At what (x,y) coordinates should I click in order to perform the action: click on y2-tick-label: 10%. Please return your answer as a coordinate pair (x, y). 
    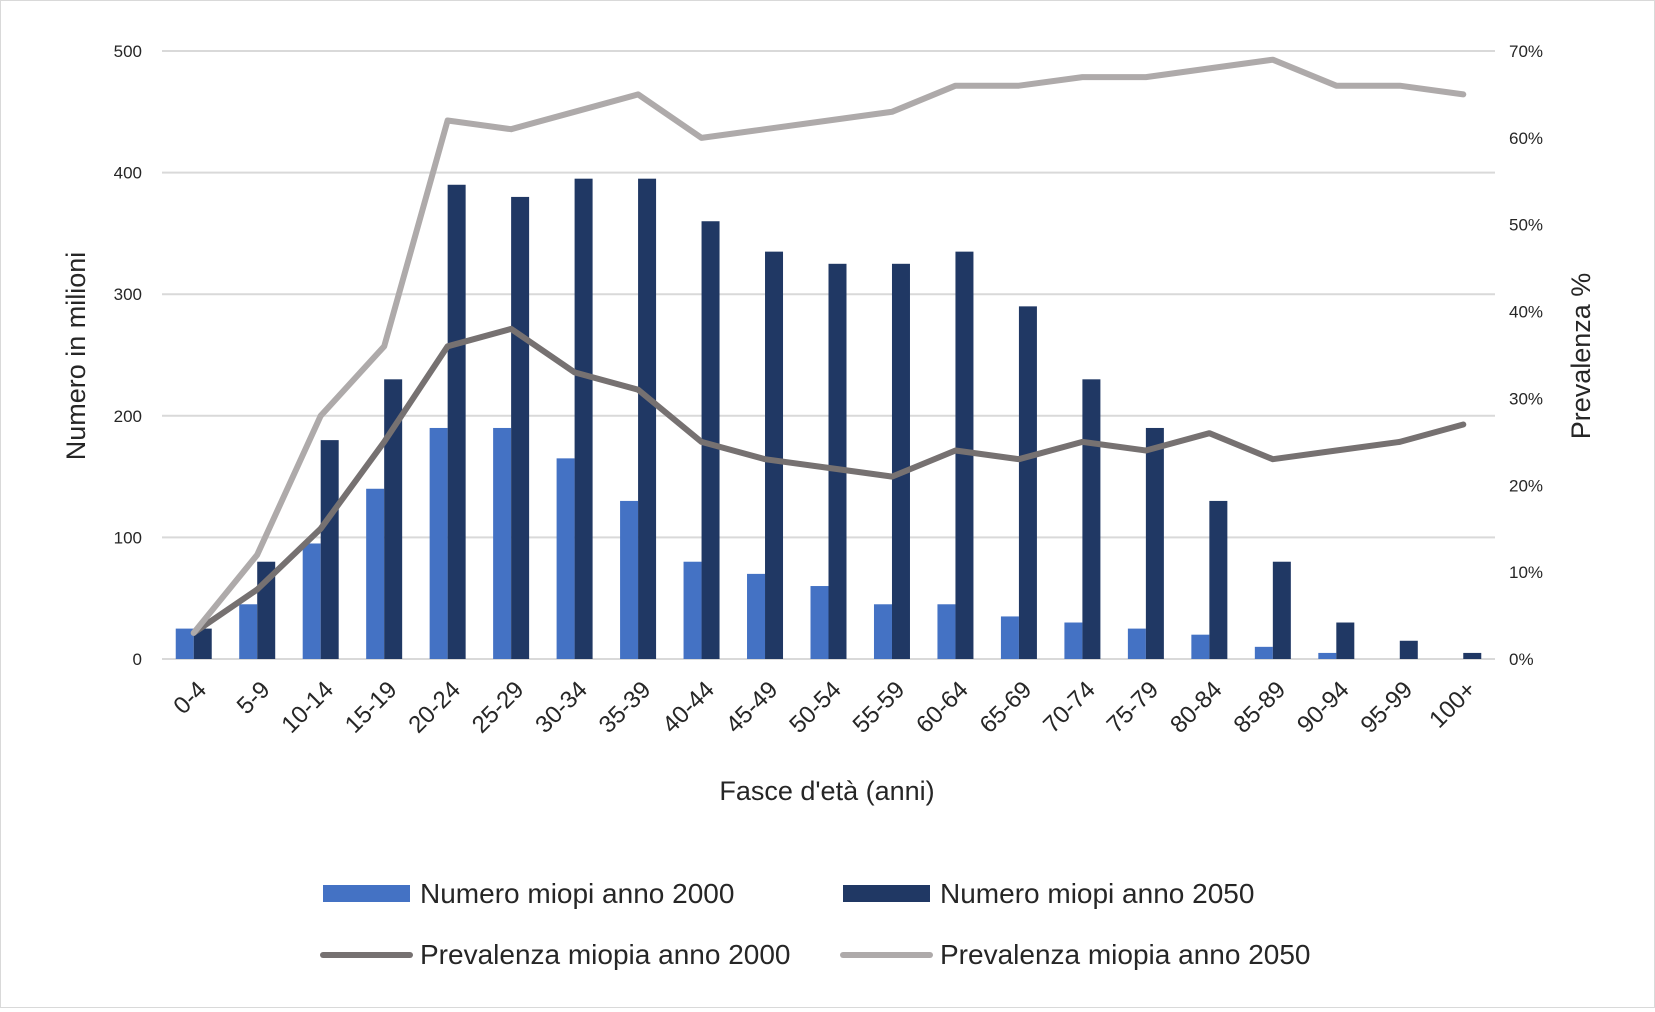
    Looking at the image, I should click on (1526, 572).